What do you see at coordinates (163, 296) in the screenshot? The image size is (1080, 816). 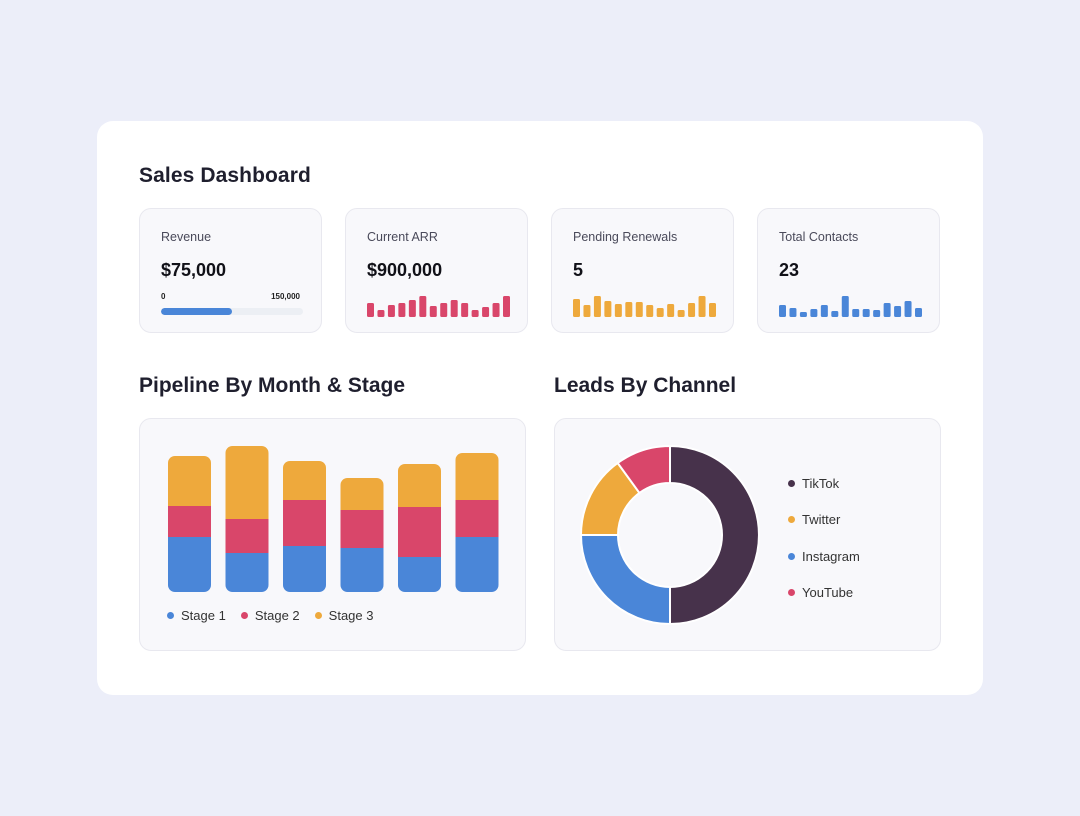 I see `range-min-label: 0` at bounding box center [163, 296].